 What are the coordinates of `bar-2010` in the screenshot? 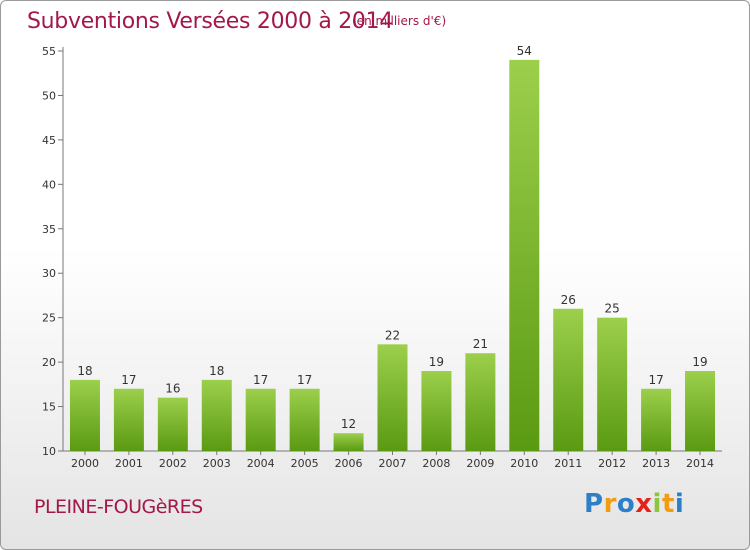 It's located at (524, 255).